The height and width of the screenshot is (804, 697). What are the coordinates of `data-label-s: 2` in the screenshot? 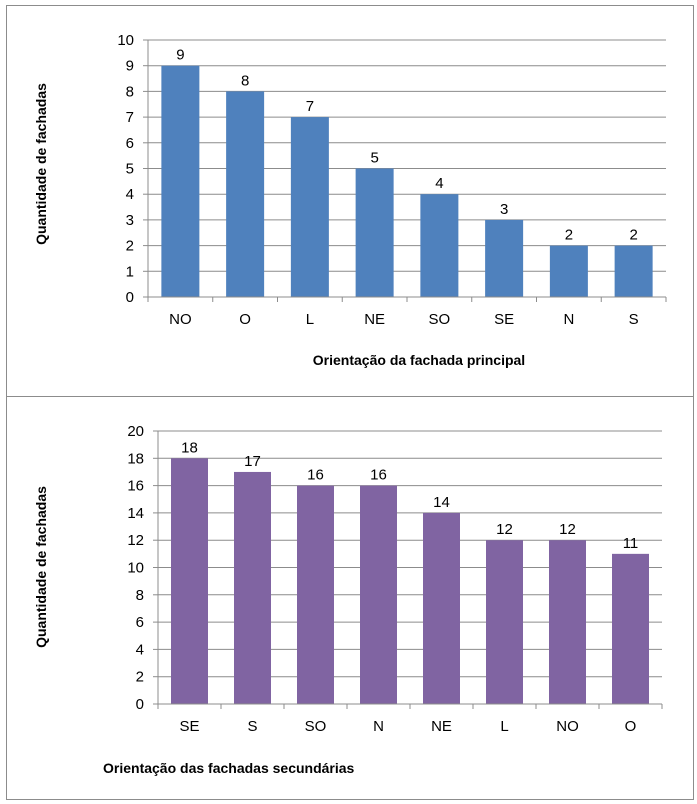 It's located at (633, 235).